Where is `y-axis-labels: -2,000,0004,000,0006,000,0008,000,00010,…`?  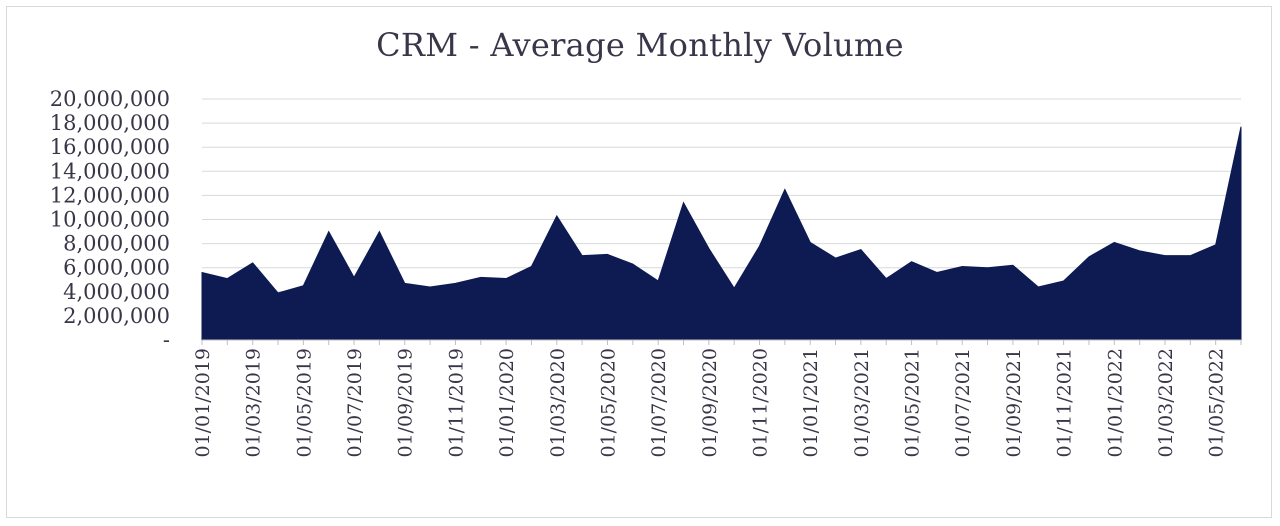 y-axis-labels: -2,000,0004,000,0006,000,0008,000,00010,… is located at coordinates (110, 219).